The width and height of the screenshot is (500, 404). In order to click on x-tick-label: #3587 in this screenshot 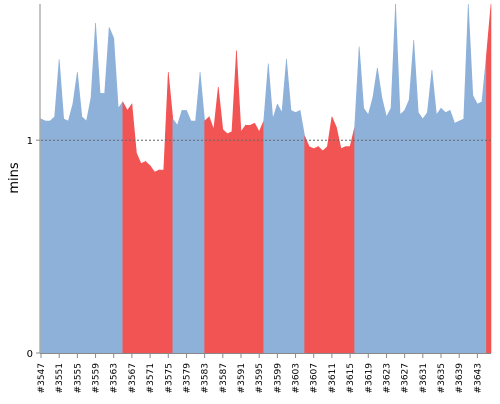, I will do `click(224, 378)`.